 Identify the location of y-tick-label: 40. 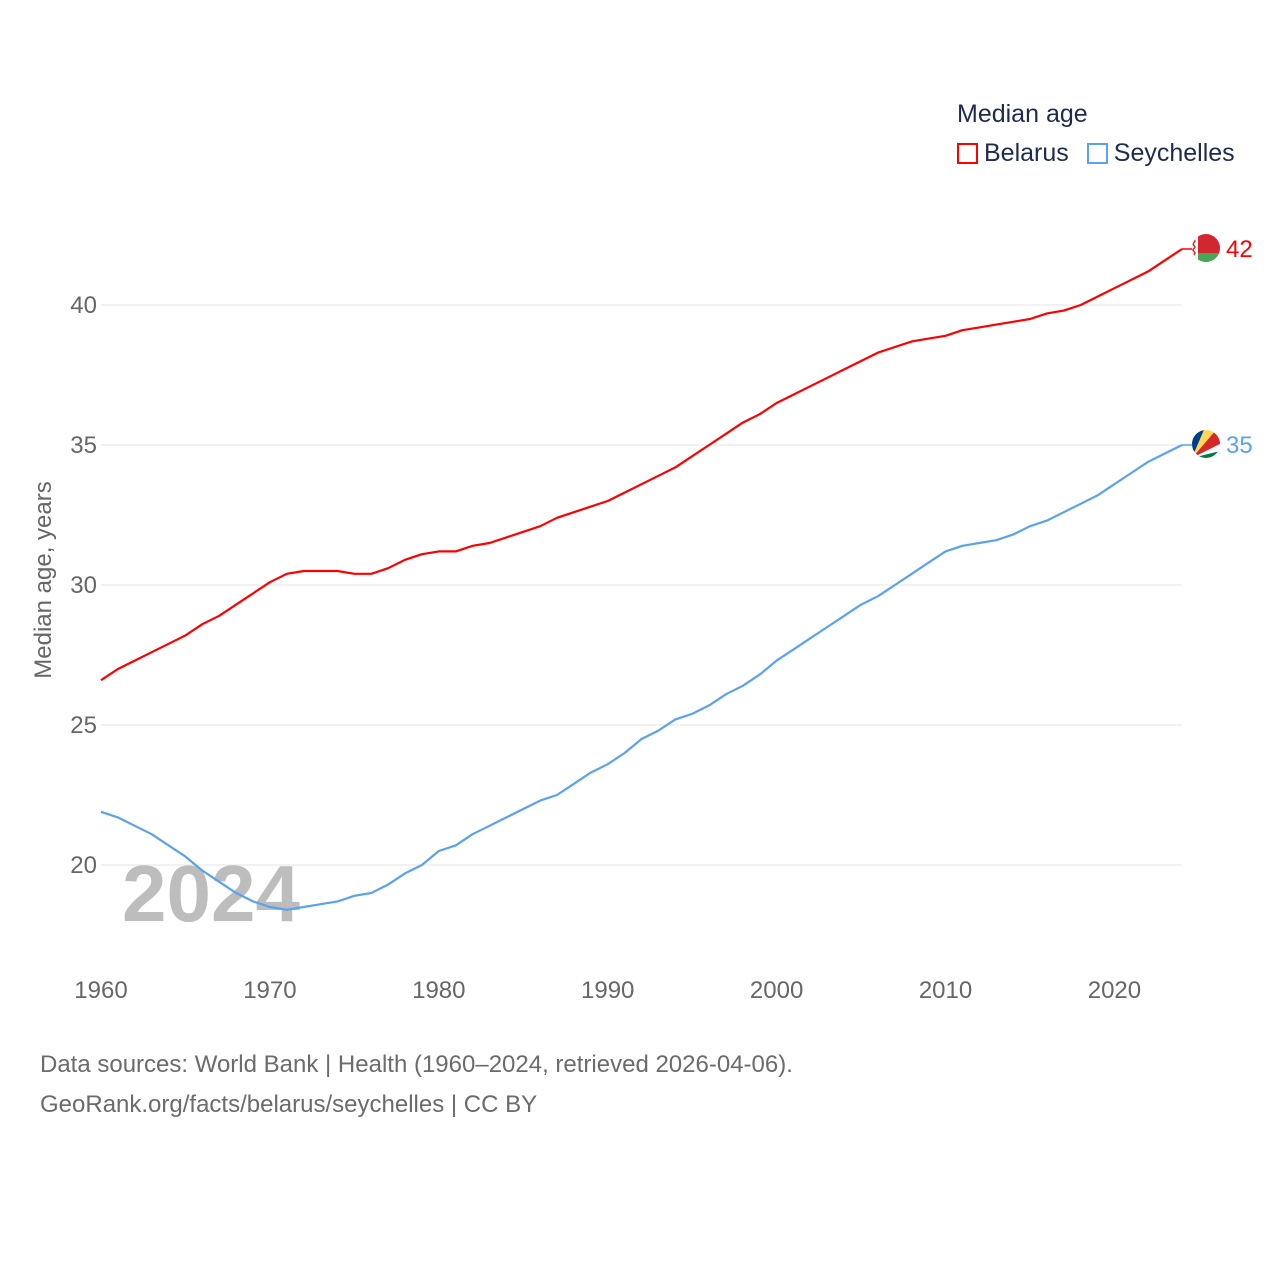
(83, 305).